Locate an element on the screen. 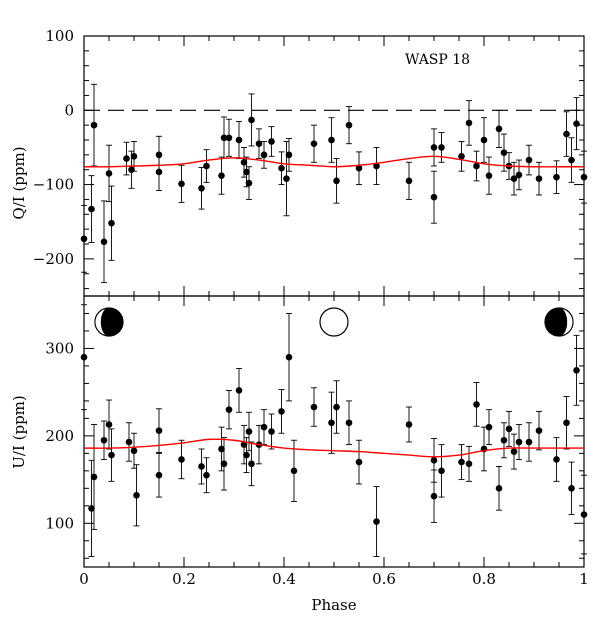 Image resolution: width=598 pixels, height=628 pixels. x-tick-label: 0.2 is located at coordinates (184, 579).